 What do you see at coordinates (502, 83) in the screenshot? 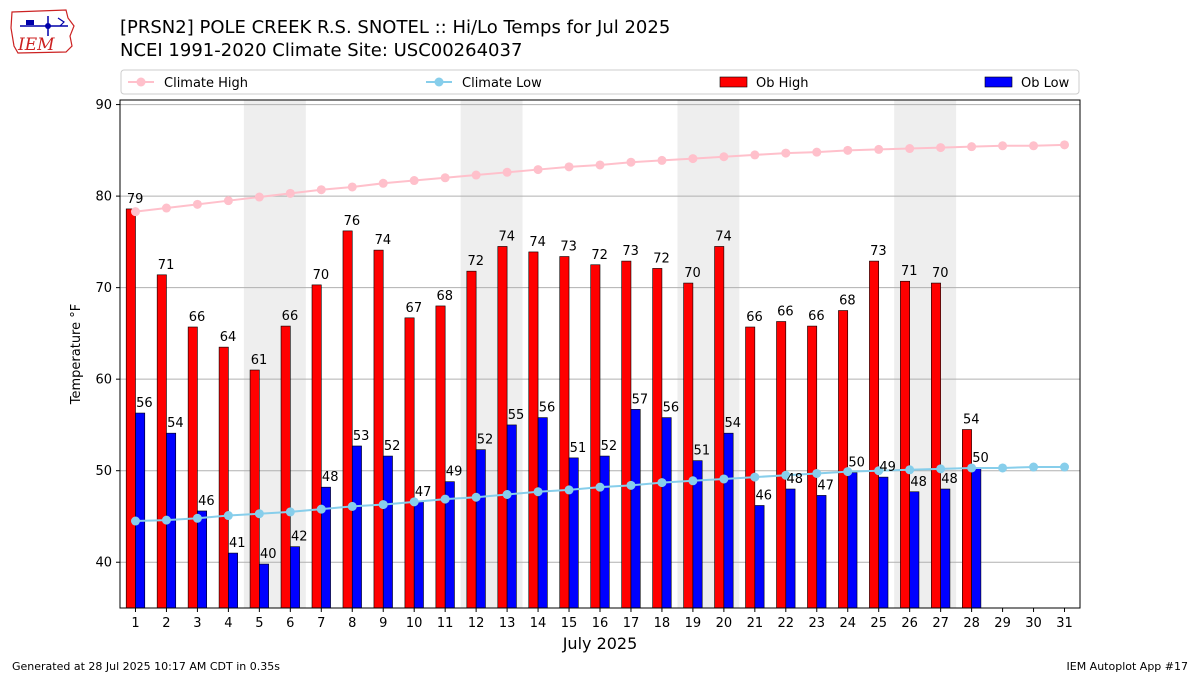
I see `legend-climate-low-label: Climate Low` at bounding box center [502, 83].